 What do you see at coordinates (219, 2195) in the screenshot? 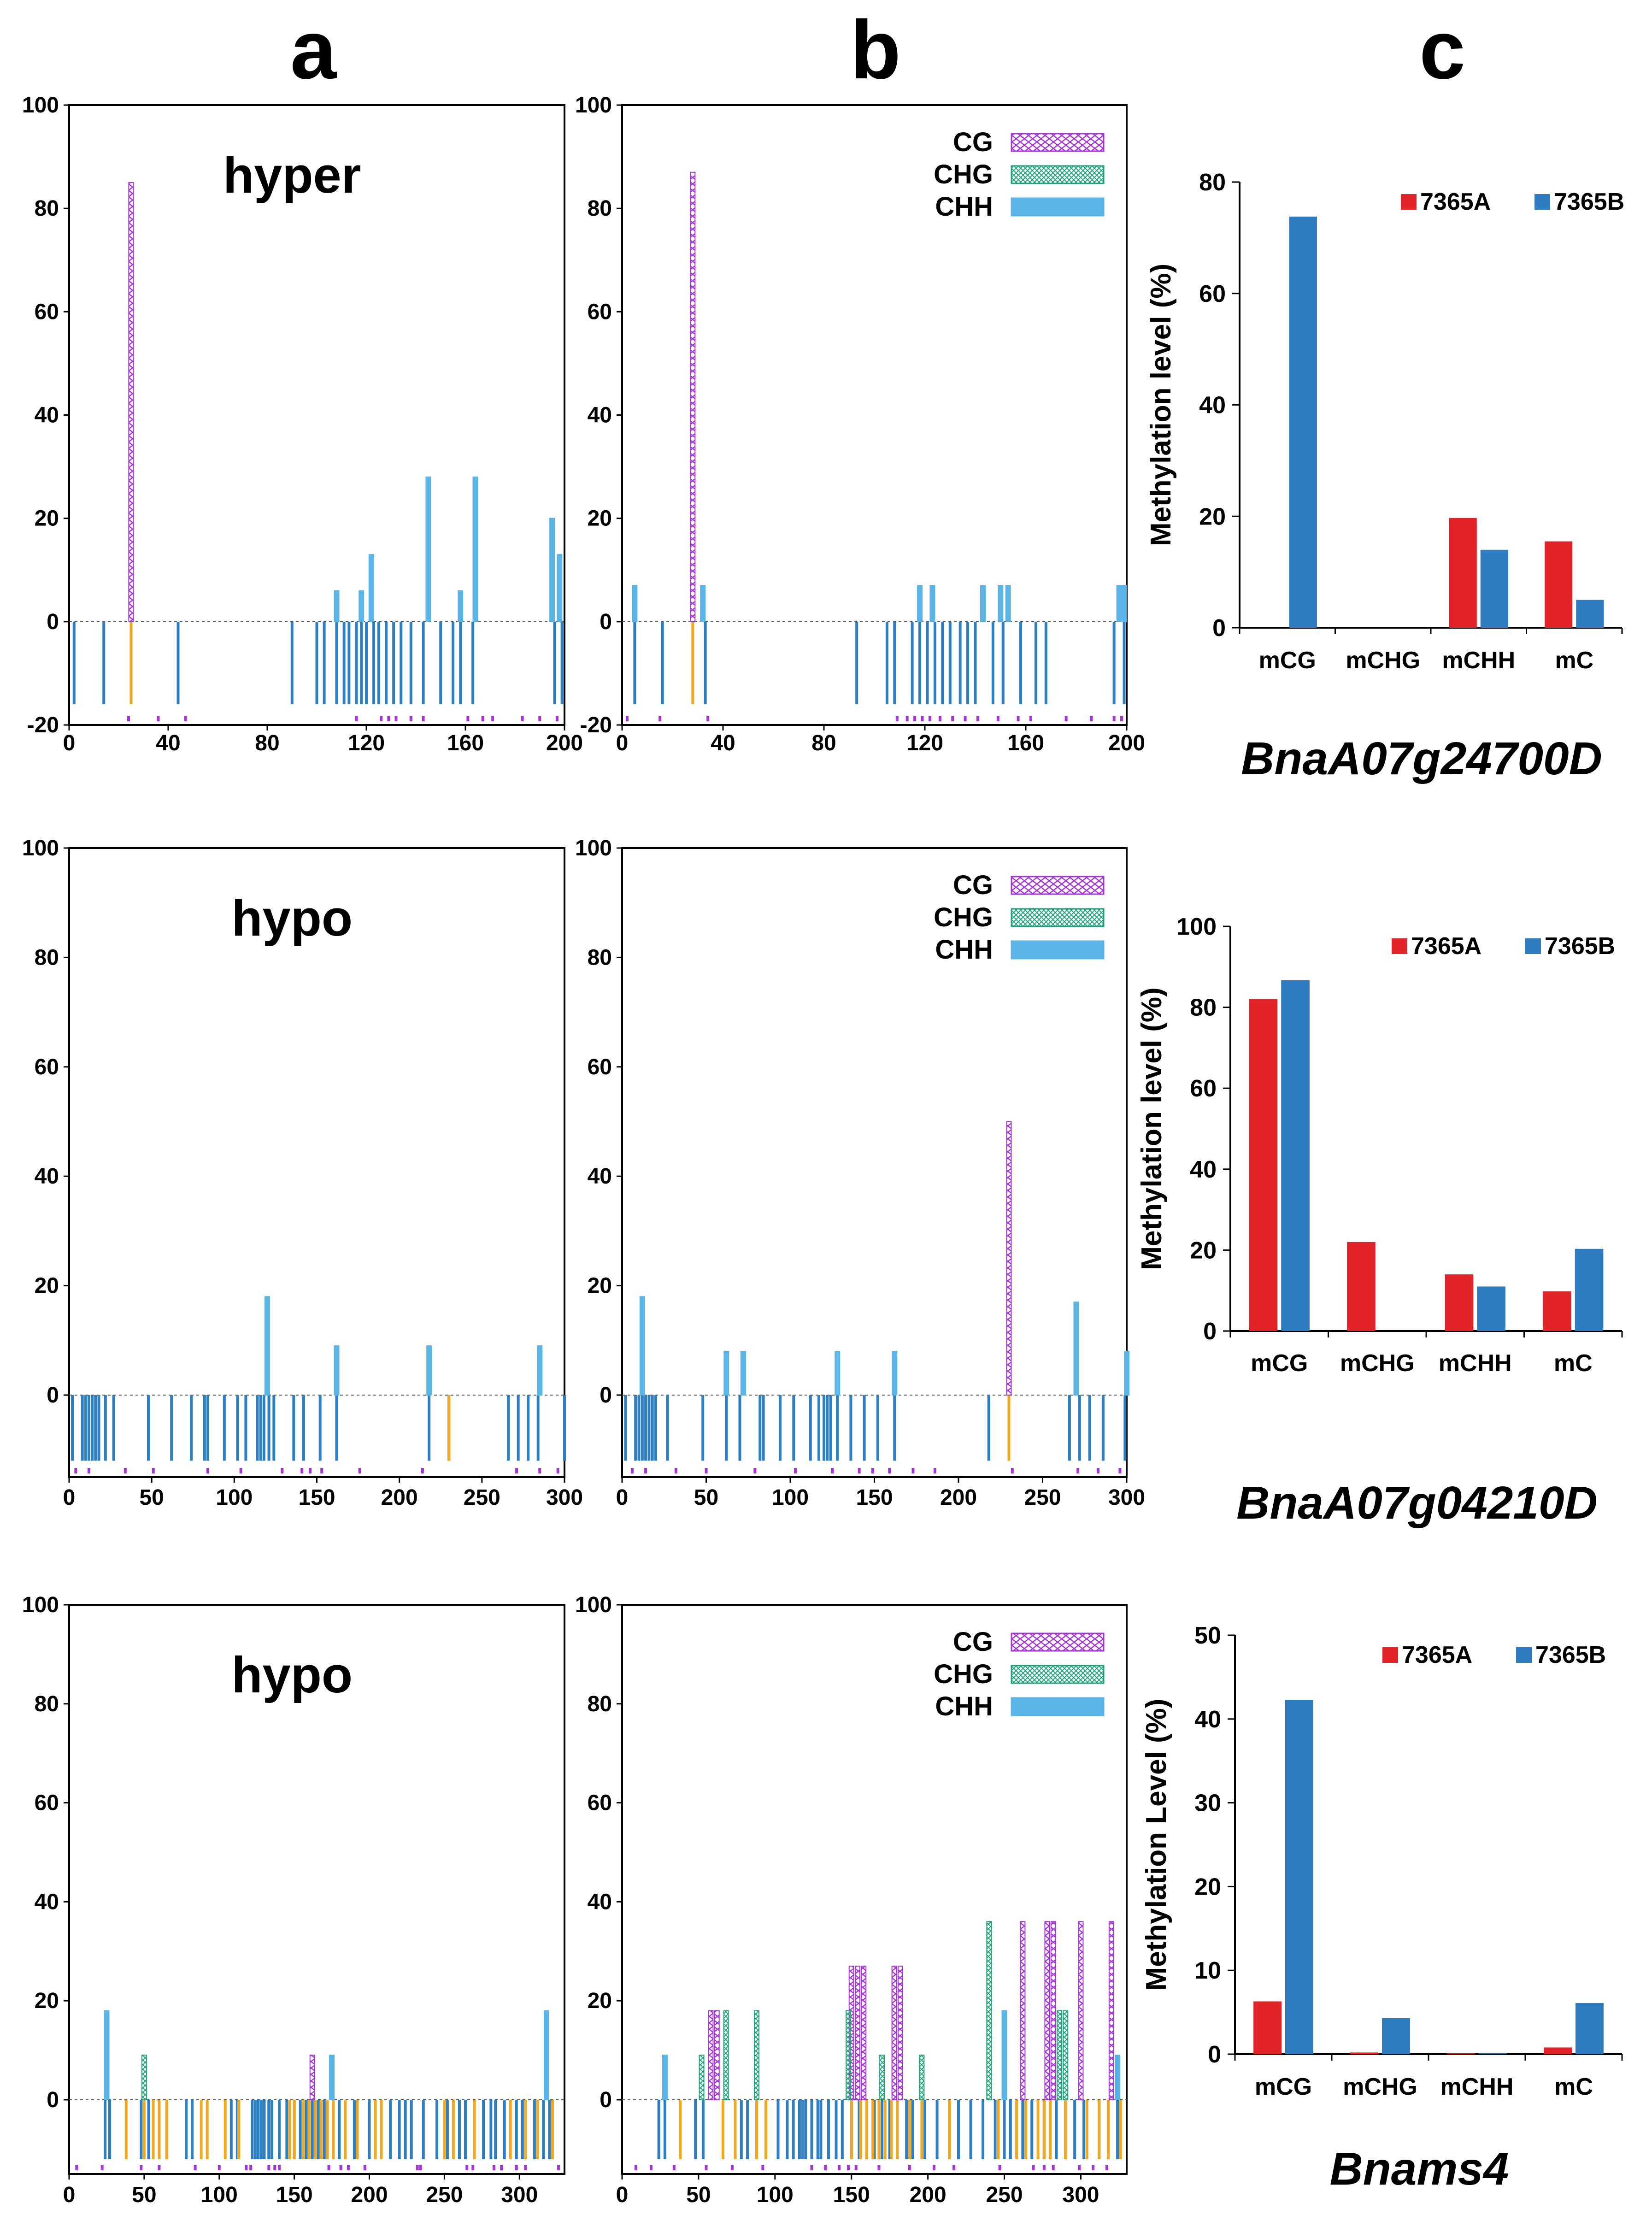
I see `x-tick-label: 100` at bounding box center [219, 2195].